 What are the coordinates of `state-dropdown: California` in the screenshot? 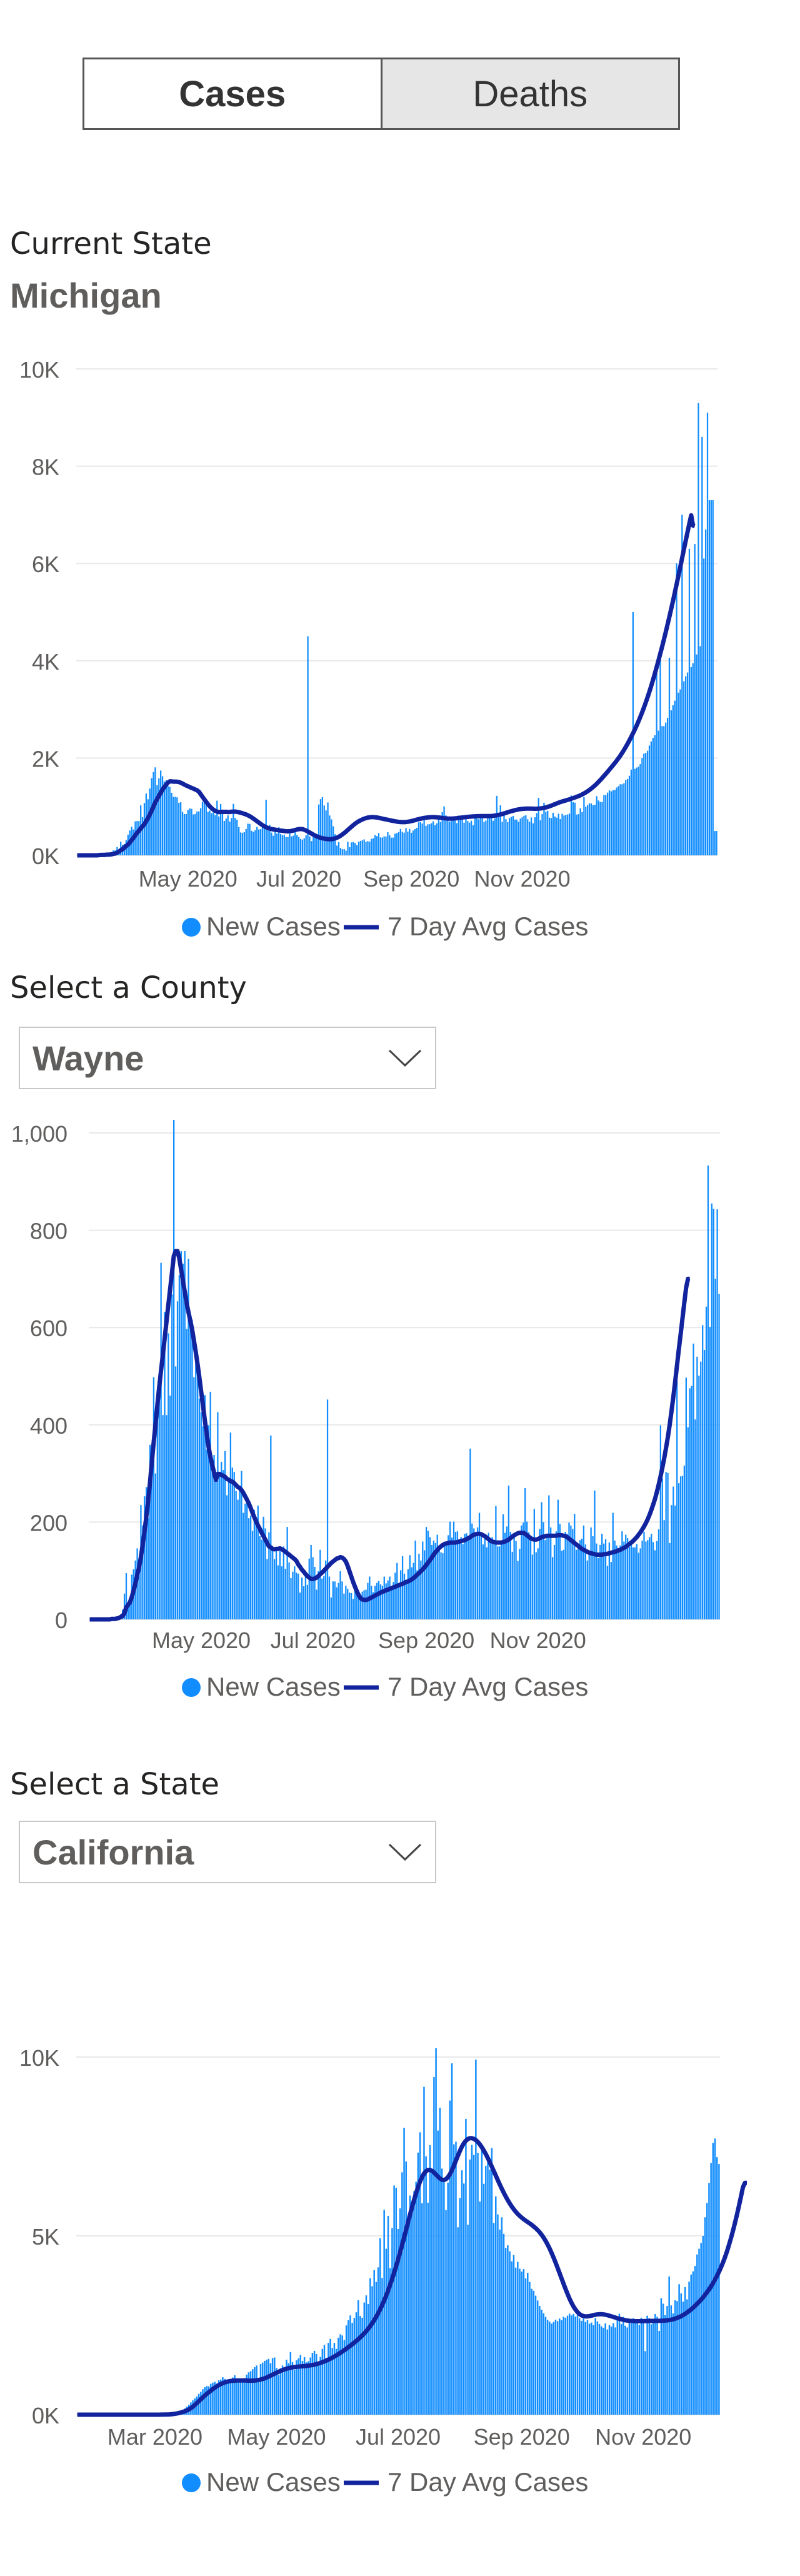 It's located at (227, 1852).